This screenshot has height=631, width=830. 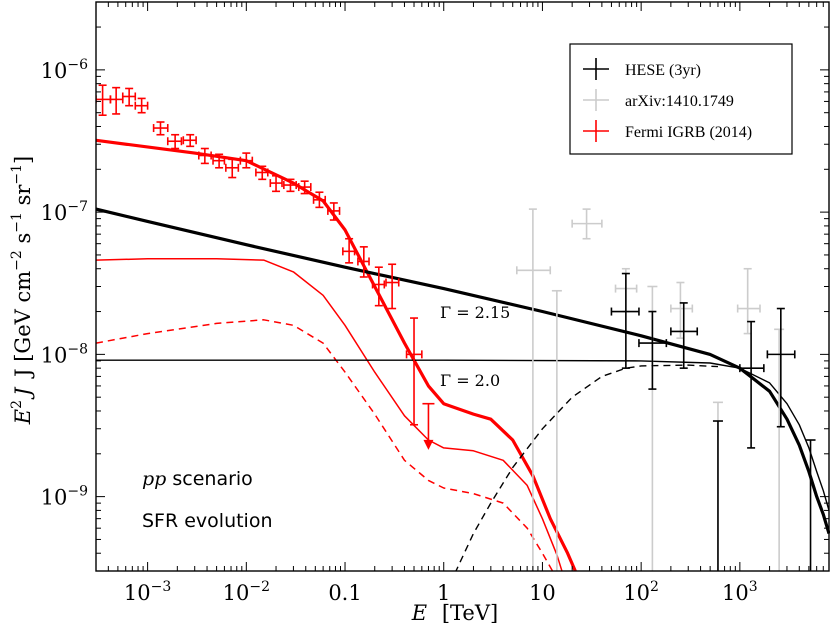 I want to click on y-tick-label: 10⁻⁹, so click(x=64, y=497).